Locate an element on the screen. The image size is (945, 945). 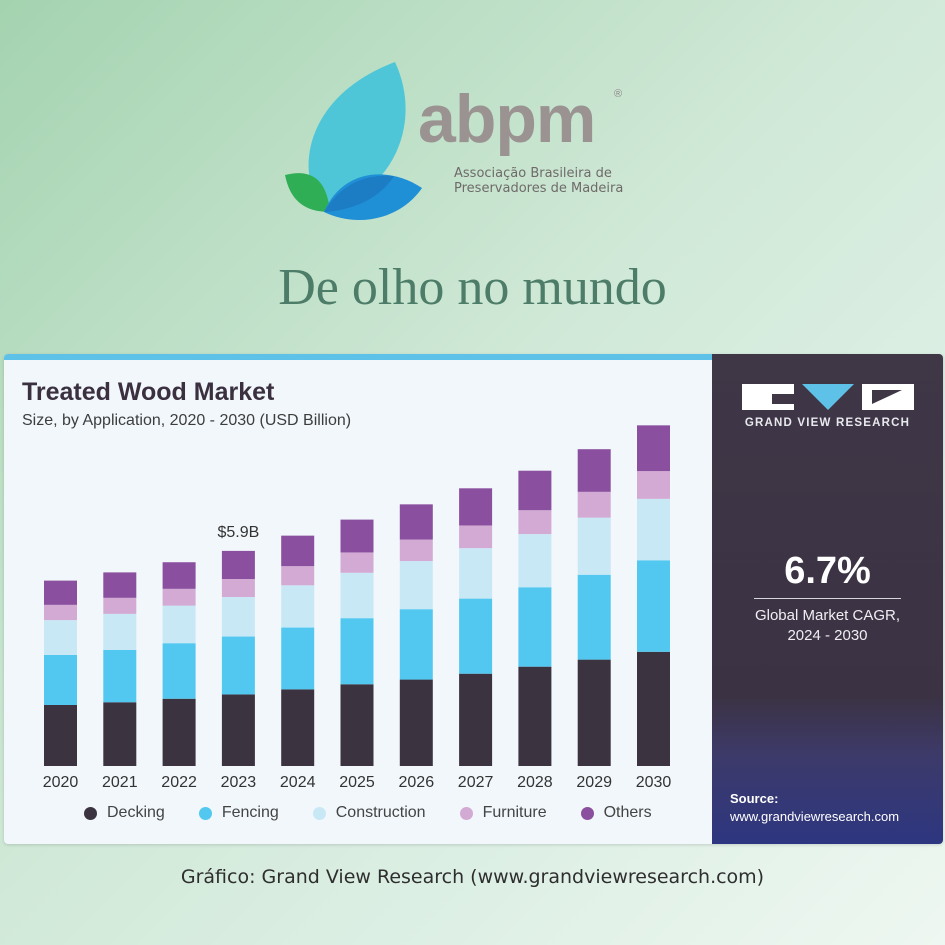
x-tick-label: 2027 is located at coordinates (476, 782).